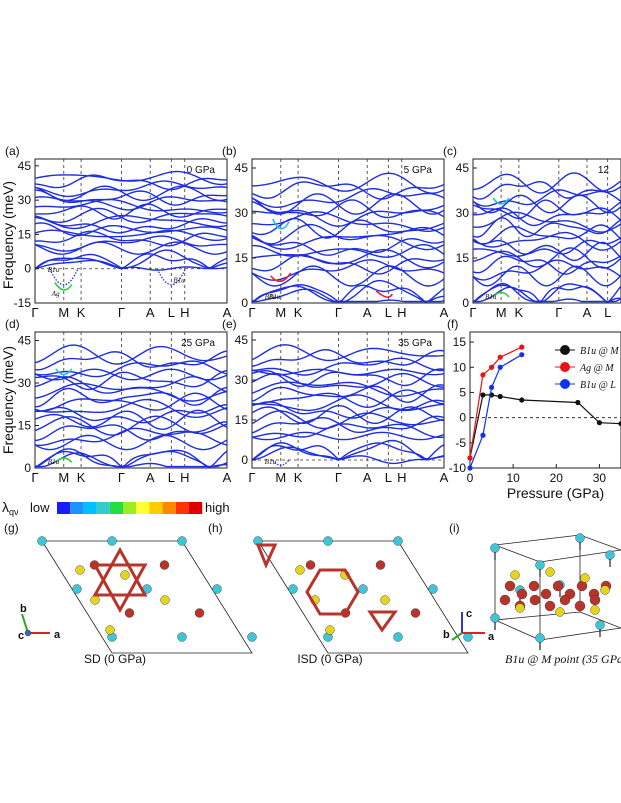 This screenshot has height=803, width=621. Describe the element at coordinates (332, 592) in the screenshot. I see `hexagon` at that location.